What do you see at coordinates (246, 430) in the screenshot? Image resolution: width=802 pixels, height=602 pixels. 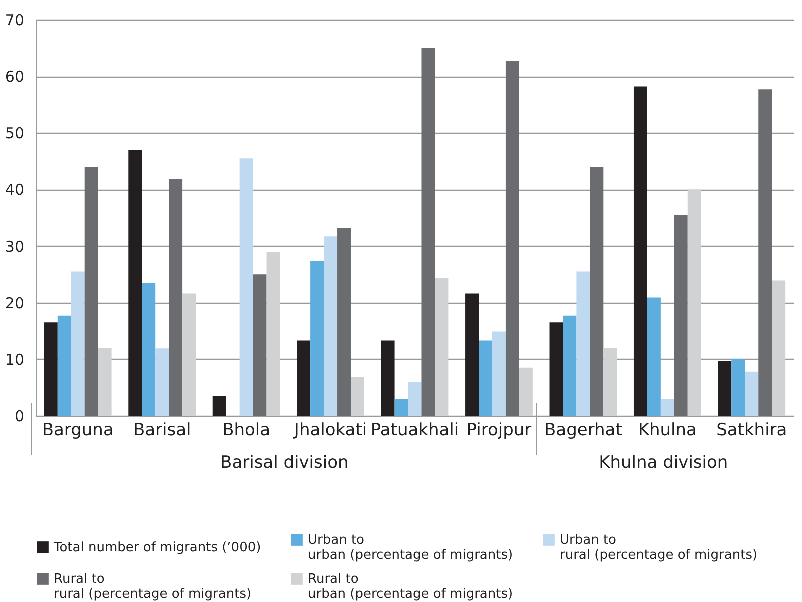 I see `x-tick-label: Bhola` at bounding box center [246, 430].